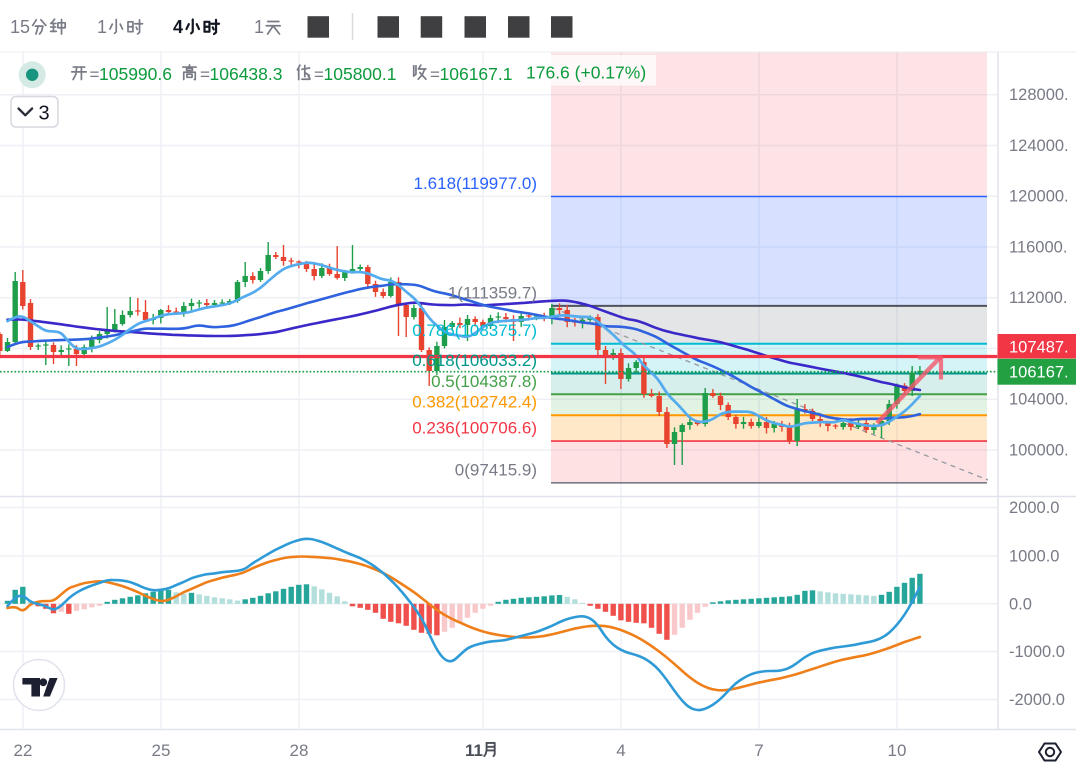 The image size is (1076, 762). What do you see at coordinates (1037, 652) in the screenshot?
I see `svg-text: -1000.0` at bounding box center [1037, 652].